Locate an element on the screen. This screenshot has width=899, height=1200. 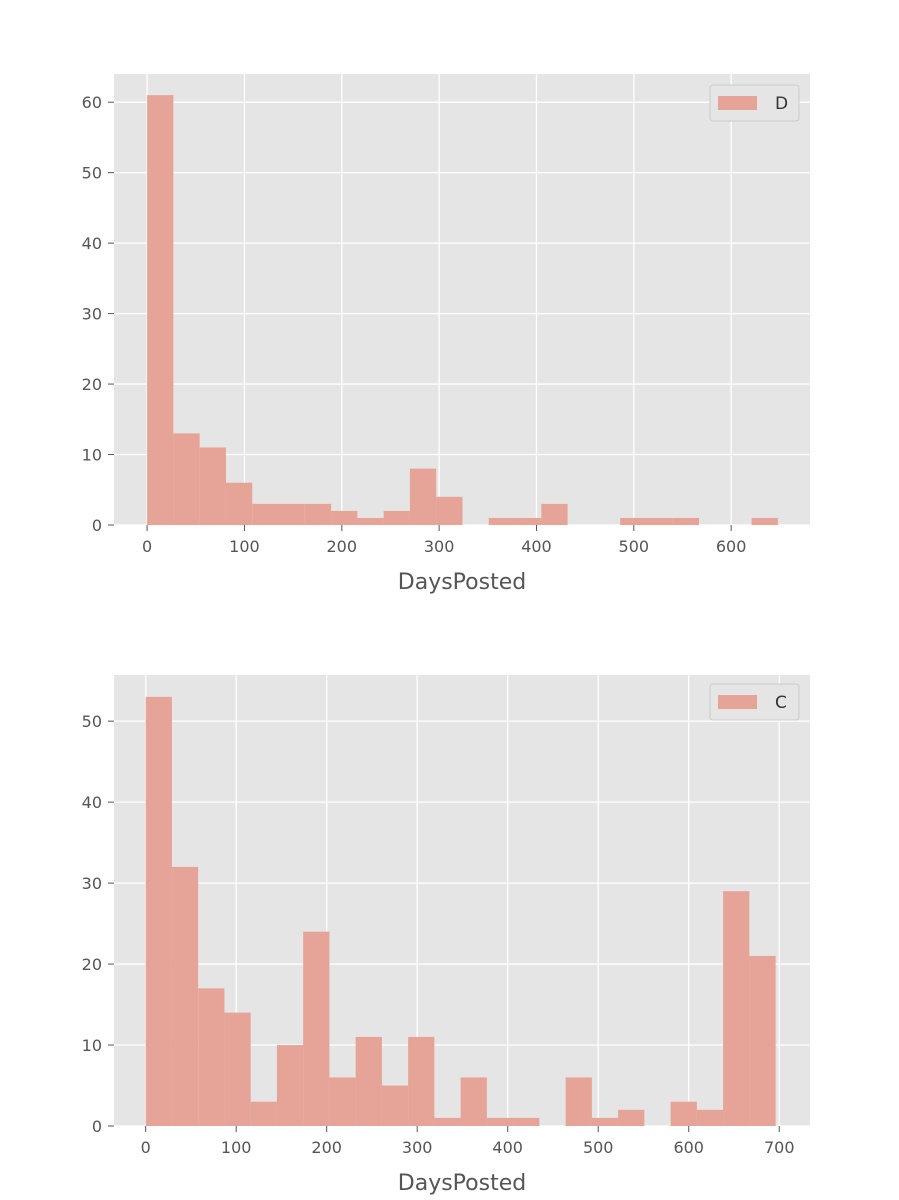
legend: C is located at coordinates (754, 702).